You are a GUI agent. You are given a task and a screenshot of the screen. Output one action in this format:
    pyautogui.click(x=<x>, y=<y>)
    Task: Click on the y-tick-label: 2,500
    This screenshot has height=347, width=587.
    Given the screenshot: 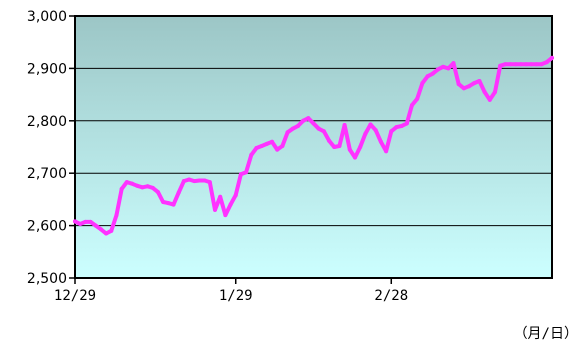 What is the action you would take?
    pyautogui.click(x=47, y=279)
    